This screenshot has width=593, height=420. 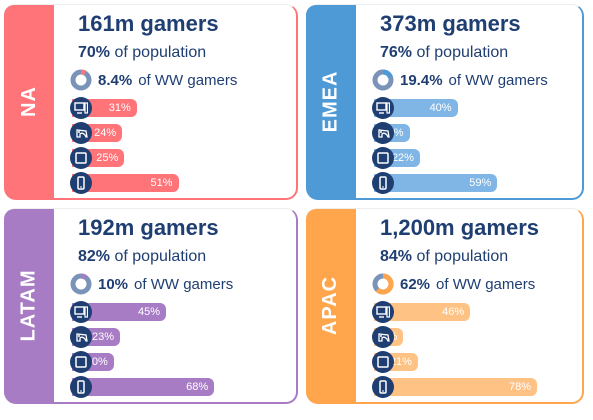 I want to click on device-bar: 51%, so click(x=125, y=183).